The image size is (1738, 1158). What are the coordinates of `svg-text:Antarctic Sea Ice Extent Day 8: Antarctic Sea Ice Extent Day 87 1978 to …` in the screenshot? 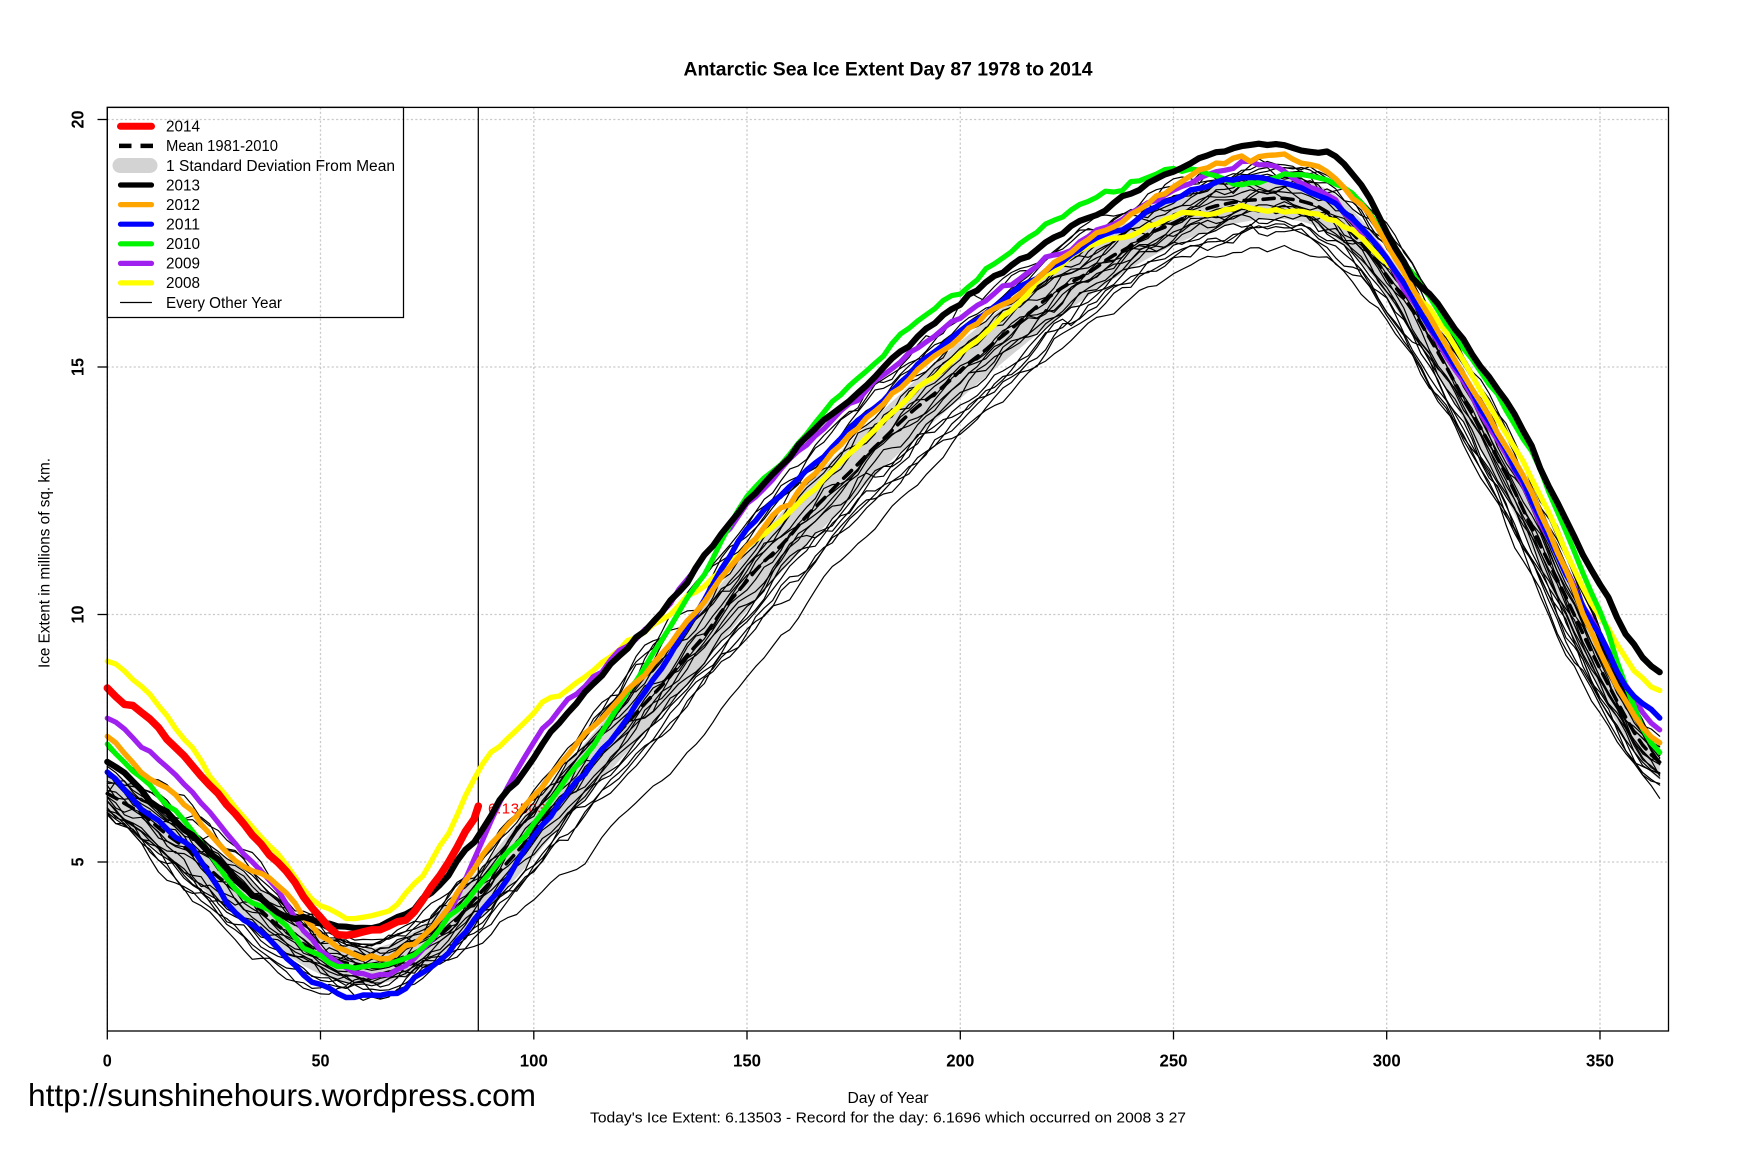 It's located at (888, 70).